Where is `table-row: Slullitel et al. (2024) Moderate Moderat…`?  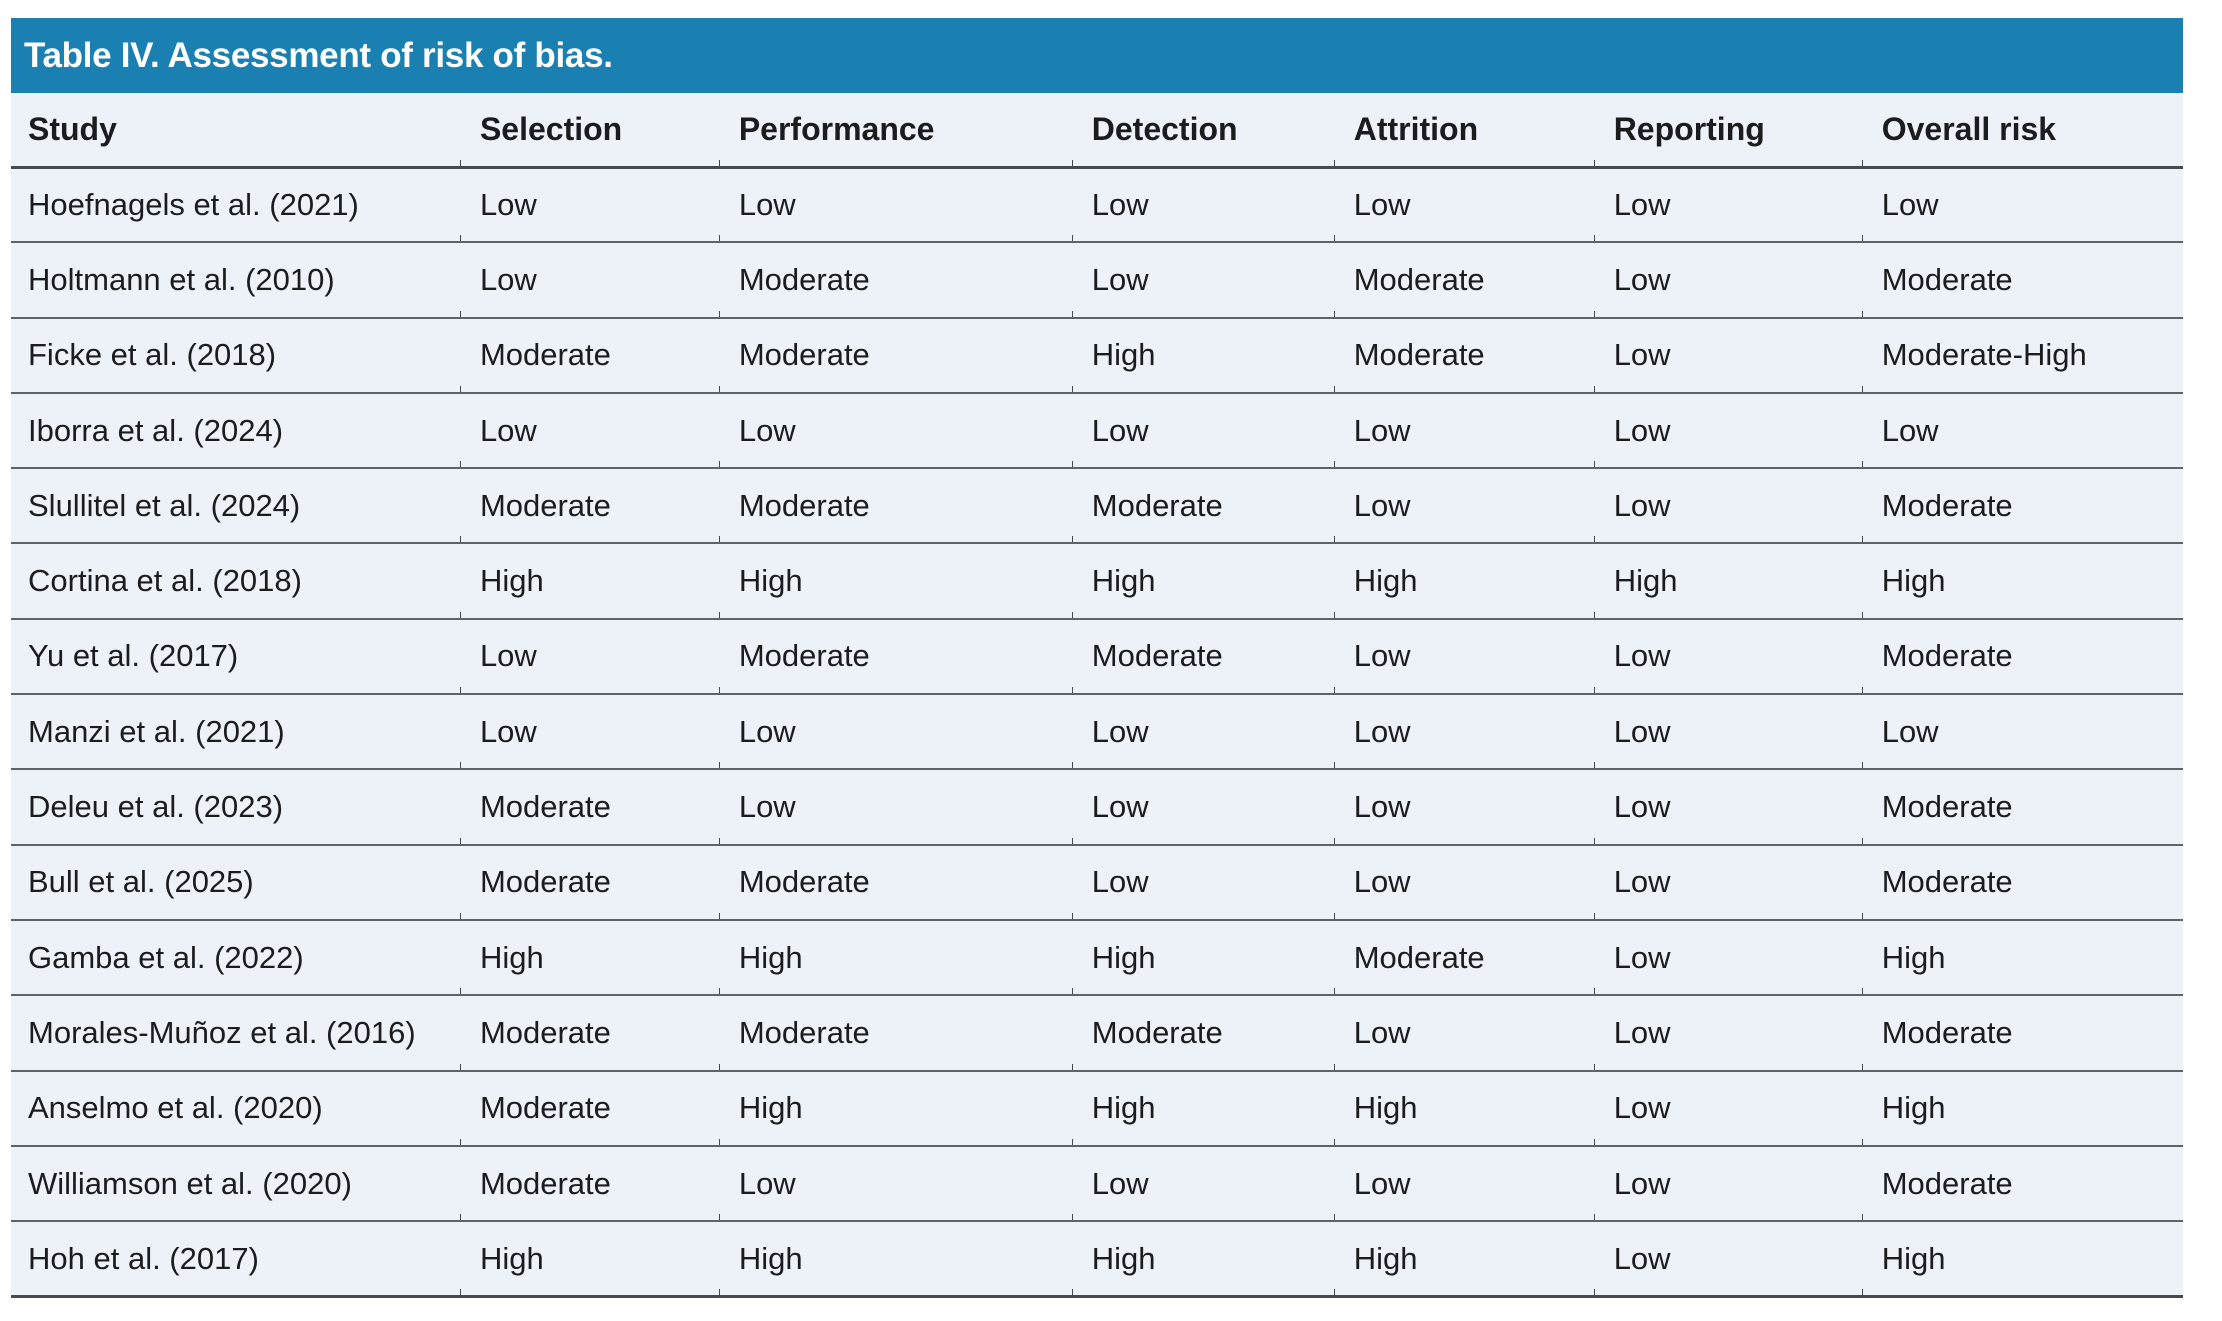 table-row: Slullitel et al. (2024) Moderate Moderat… is located at coordinates (1097, 506).